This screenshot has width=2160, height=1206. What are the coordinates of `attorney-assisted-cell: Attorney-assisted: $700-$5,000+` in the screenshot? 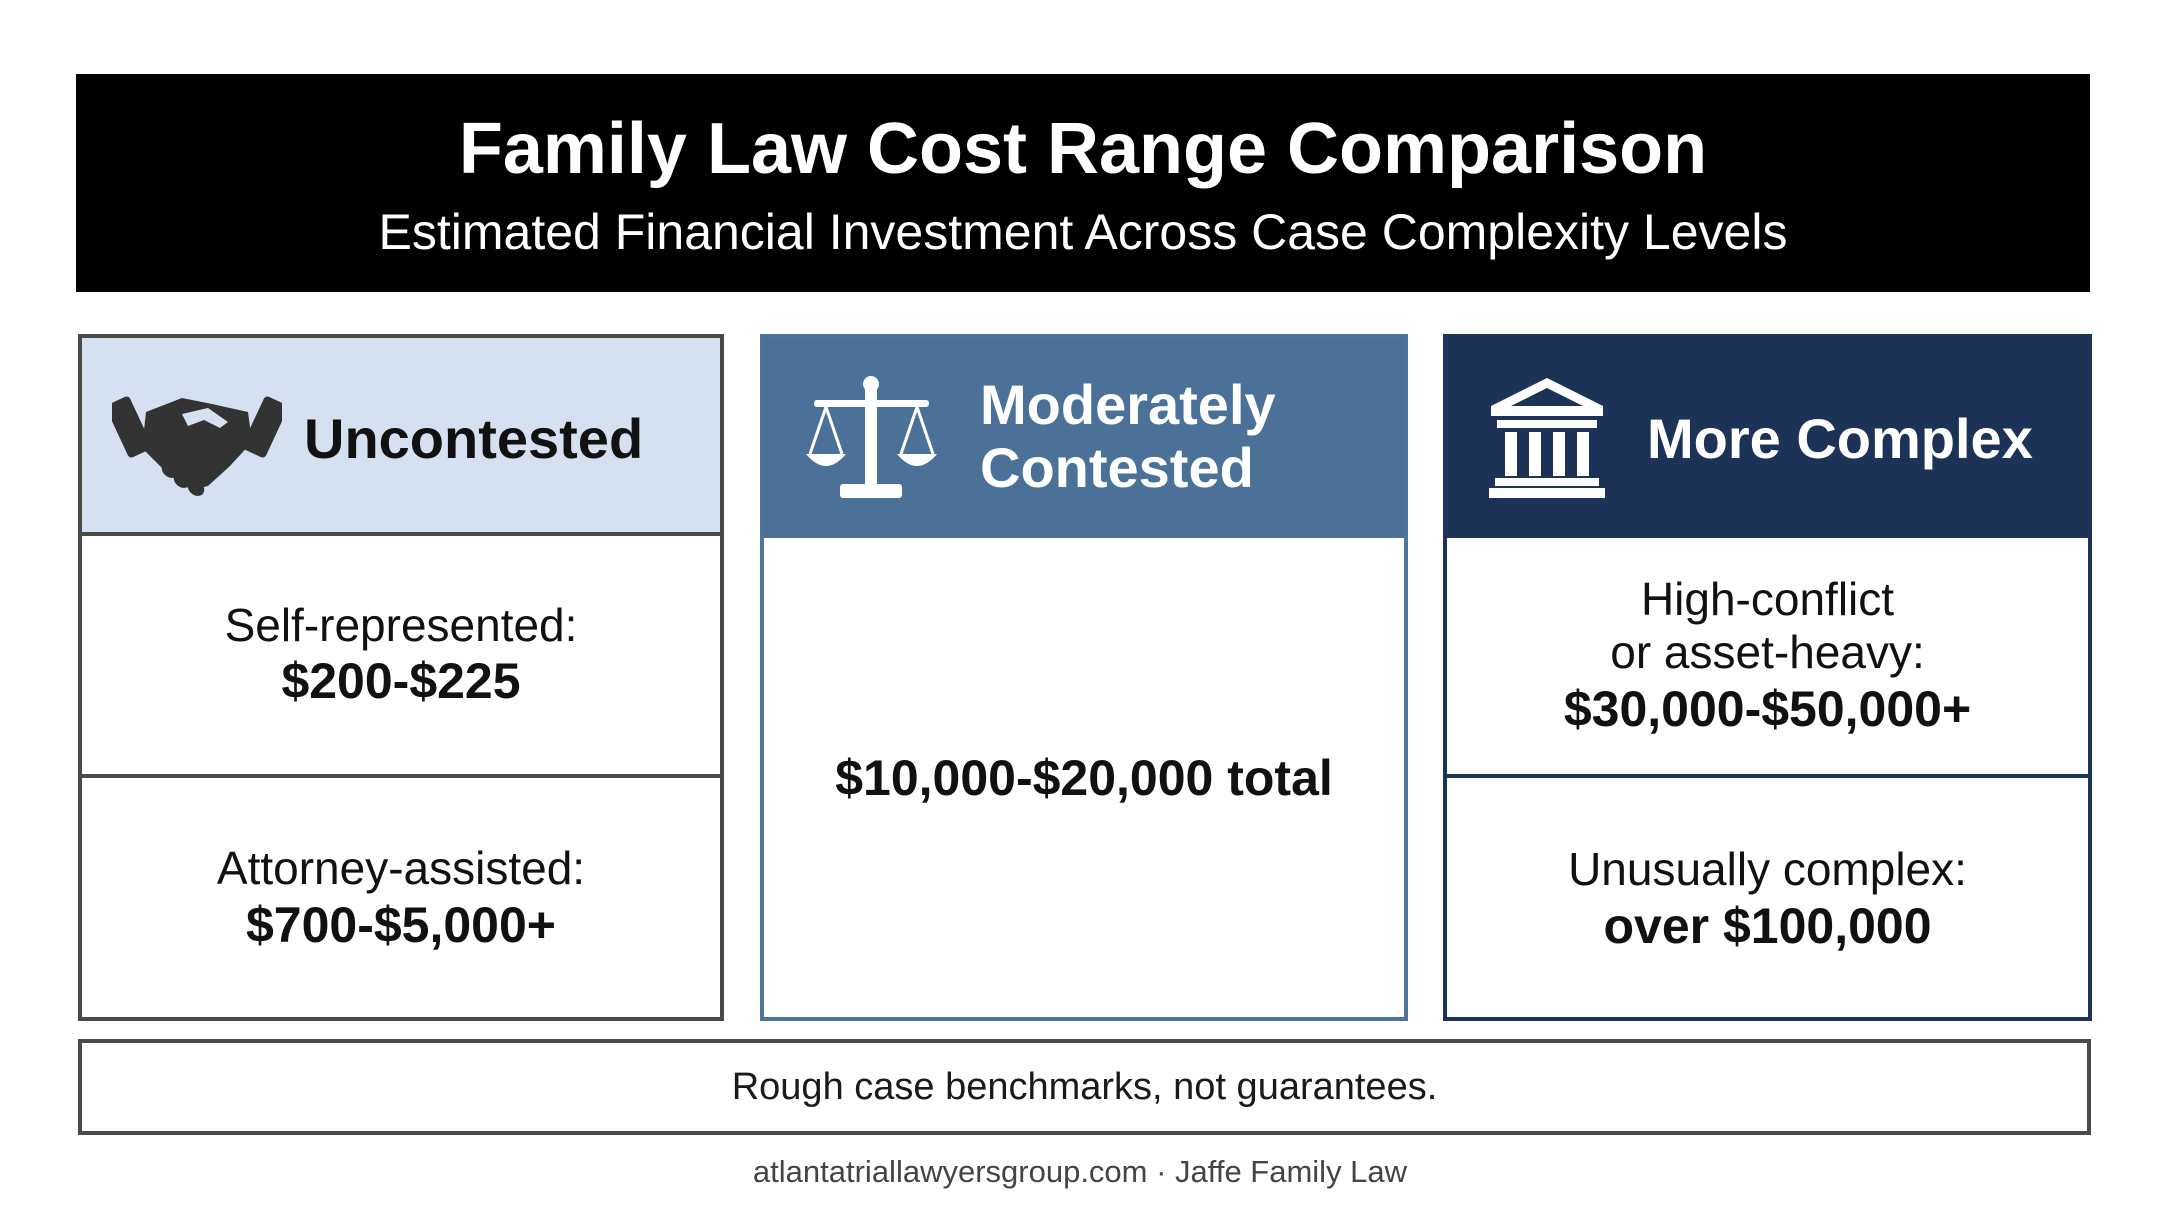 It's located at (401, 898).